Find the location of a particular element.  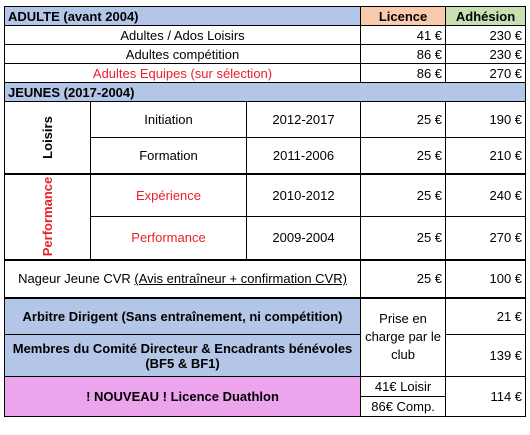

cvr-adhesion: 100 € is located at coordinates (486, 278).